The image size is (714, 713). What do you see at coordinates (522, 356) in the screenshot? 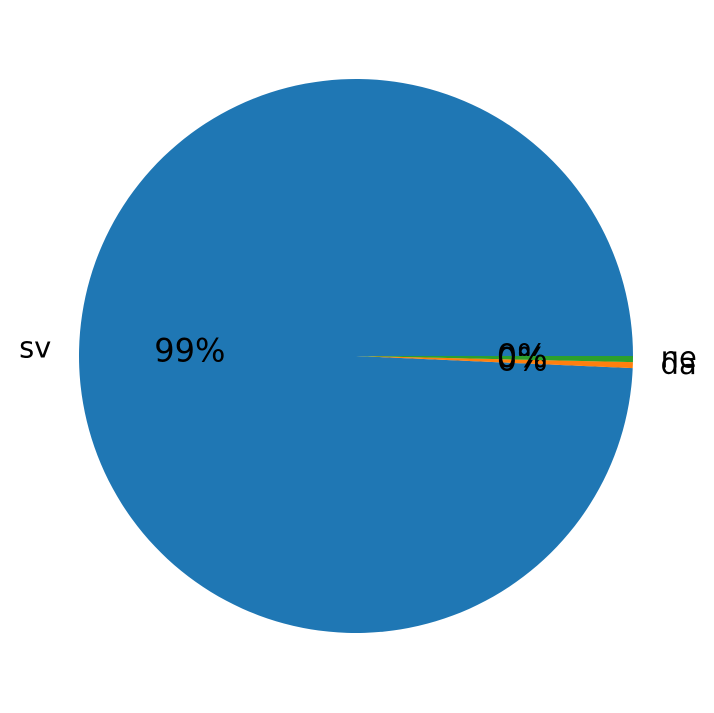
I see `percent-label: 0%` at bounding box center [522, 356].